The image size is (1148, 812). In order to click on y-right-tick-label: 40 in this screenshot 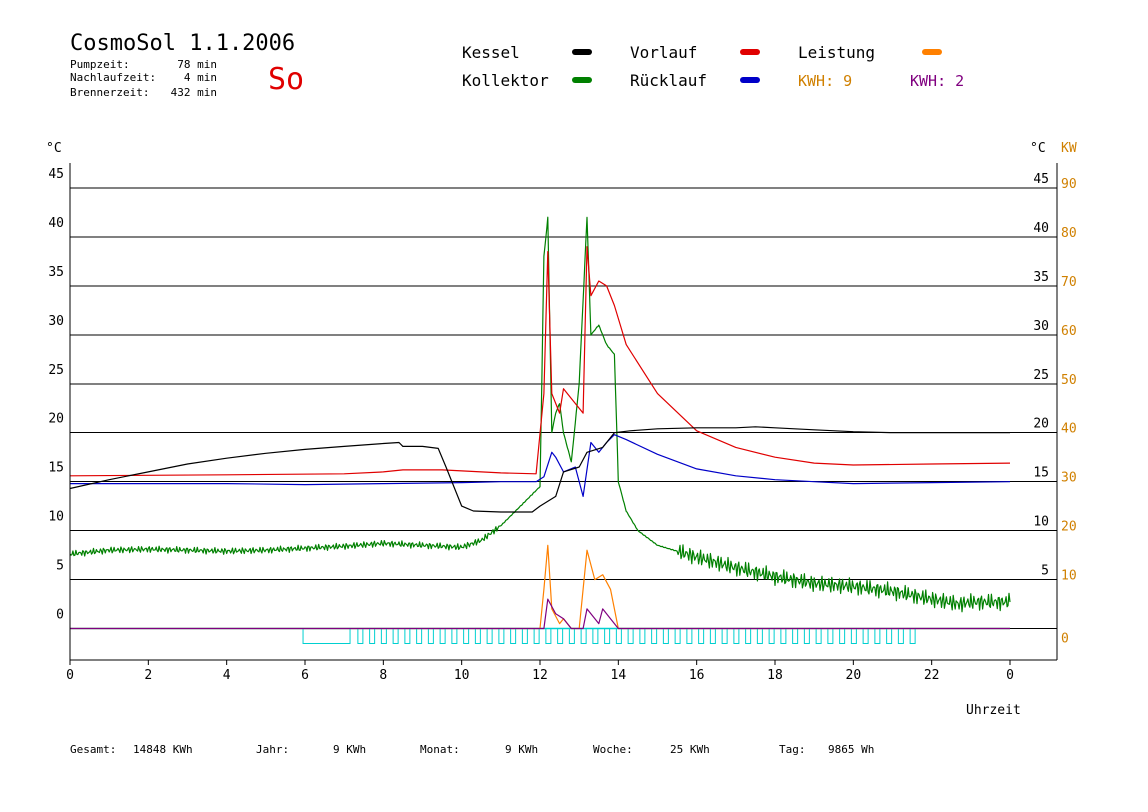, I will do `click(1041, 228)`.